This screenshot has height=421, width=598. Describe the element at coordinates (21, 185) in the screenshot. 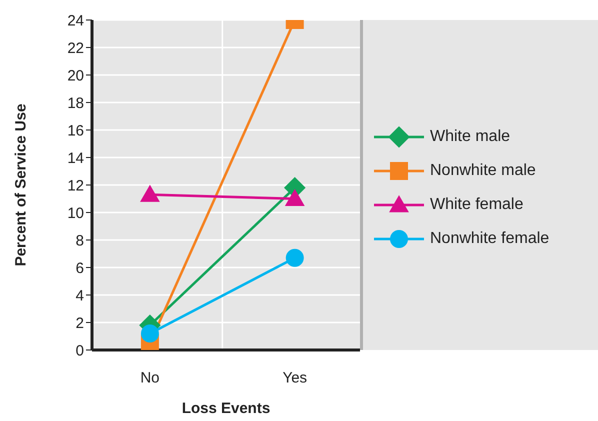

I see `y-axis-title: Percent of Service Use` at that location.